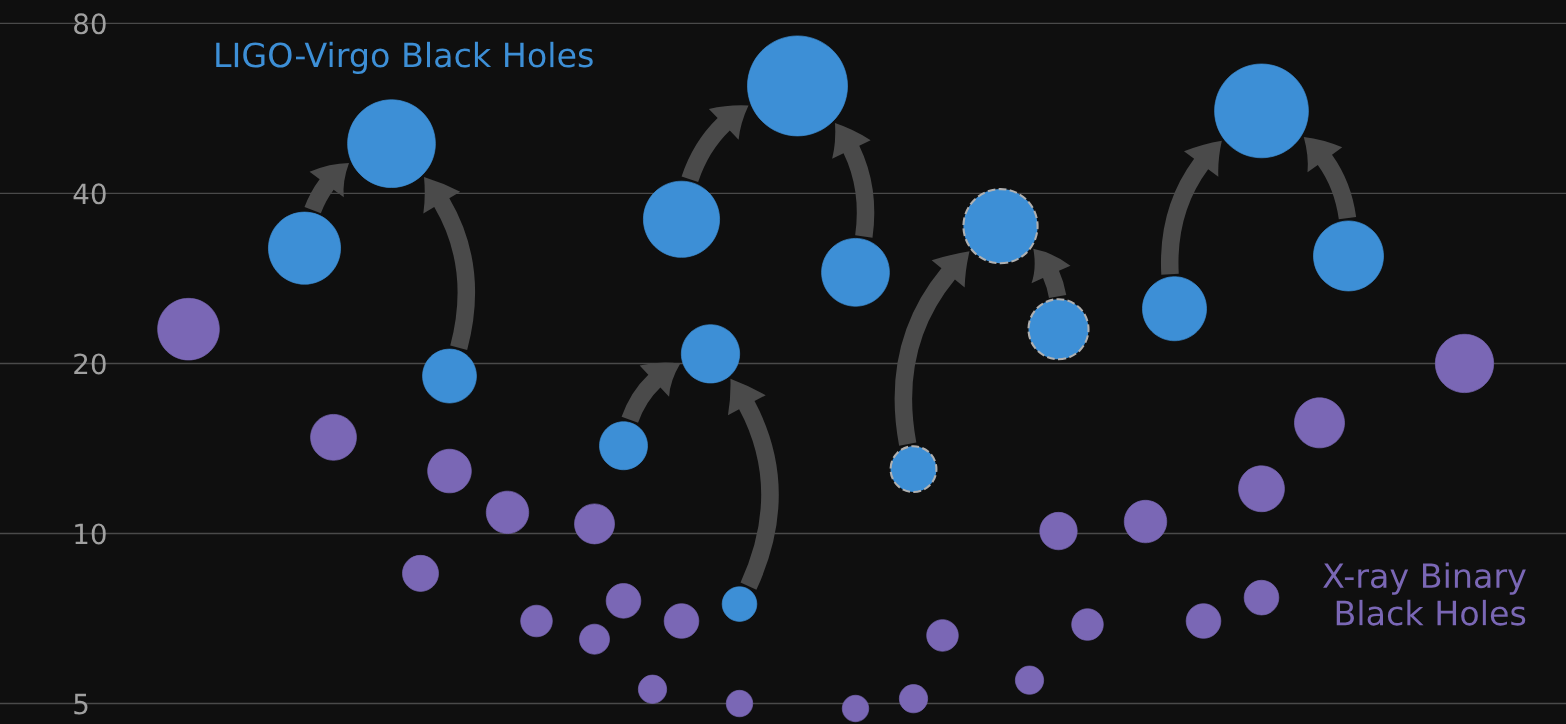 The image size is (1566, 724). What do you see at coordinates (90, 364) in the screenshot?
I see `y-tick-label: 20` at bounding box center [90, 364].